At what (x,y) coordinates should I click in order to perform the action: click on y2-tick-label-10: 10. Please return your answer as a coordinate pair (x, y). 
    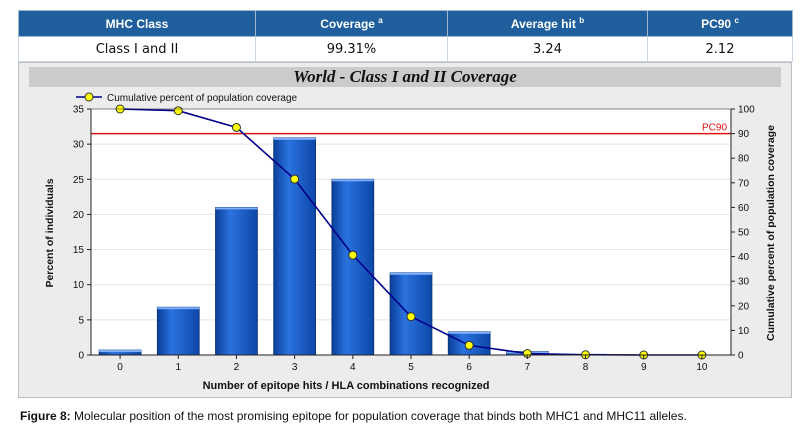
    Looking at the image, I should click on (744, 331).